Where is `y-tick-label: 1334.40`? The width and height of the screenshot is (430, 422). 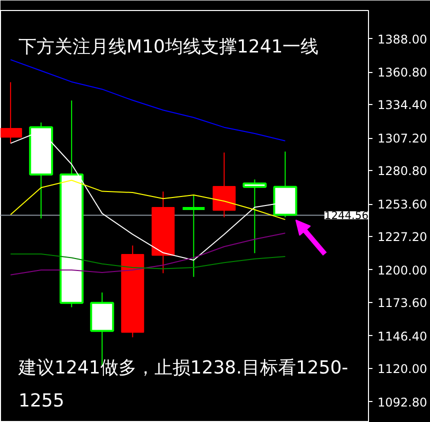
y-tick-label: 1334.40 is located at coordinates (403, 105).